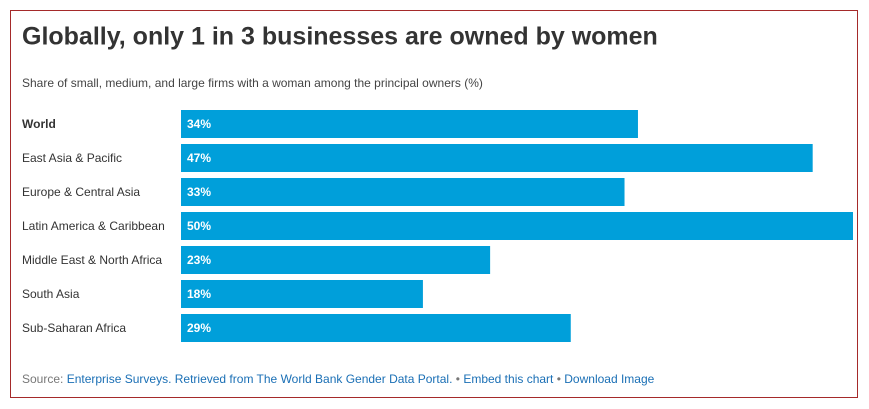  I want to click on category-label: South Asia, so click(51, 294).